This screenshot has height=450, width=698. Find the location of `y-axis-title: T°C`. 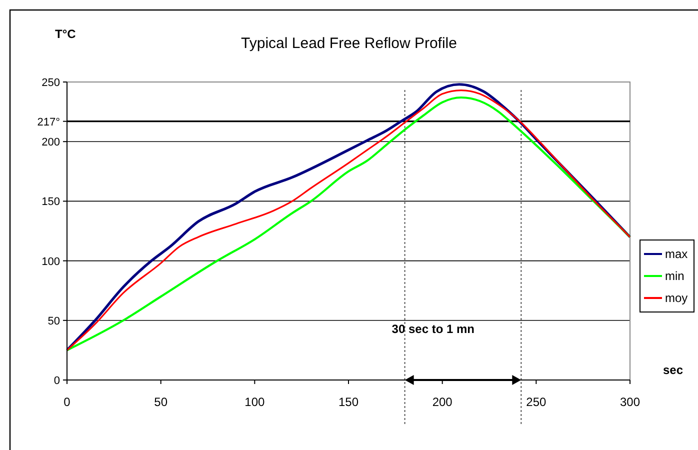

y-axis-title: T°C is located at coordinates (65, 34).